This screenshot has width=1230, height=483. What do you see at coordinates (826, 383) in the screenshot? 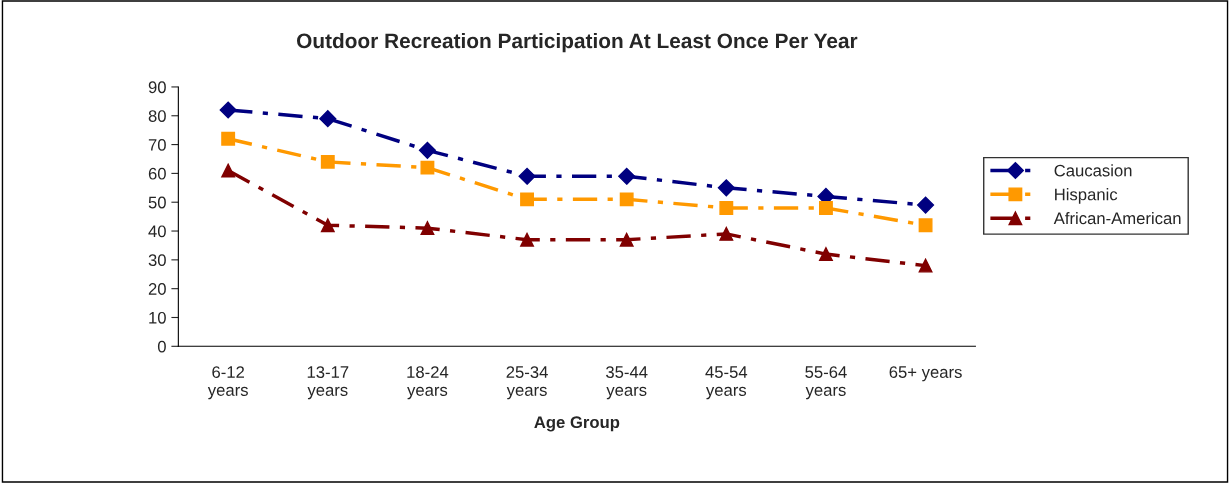
I see `x-tick-label: 55-64 years` at bounding box center [826, 383].